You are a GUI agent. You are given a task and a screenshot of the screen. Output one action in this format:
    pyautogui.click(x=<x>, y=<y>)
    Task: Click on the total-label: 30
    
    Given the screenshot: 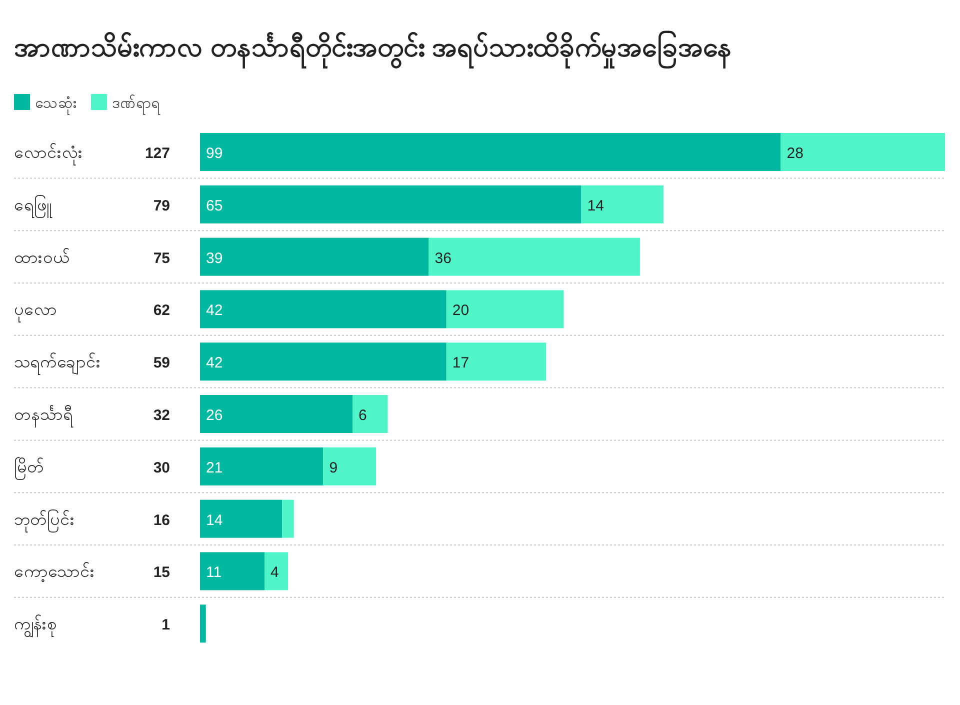 What is the action you would take?
    pyautogui.click(x=161, y=467)
    